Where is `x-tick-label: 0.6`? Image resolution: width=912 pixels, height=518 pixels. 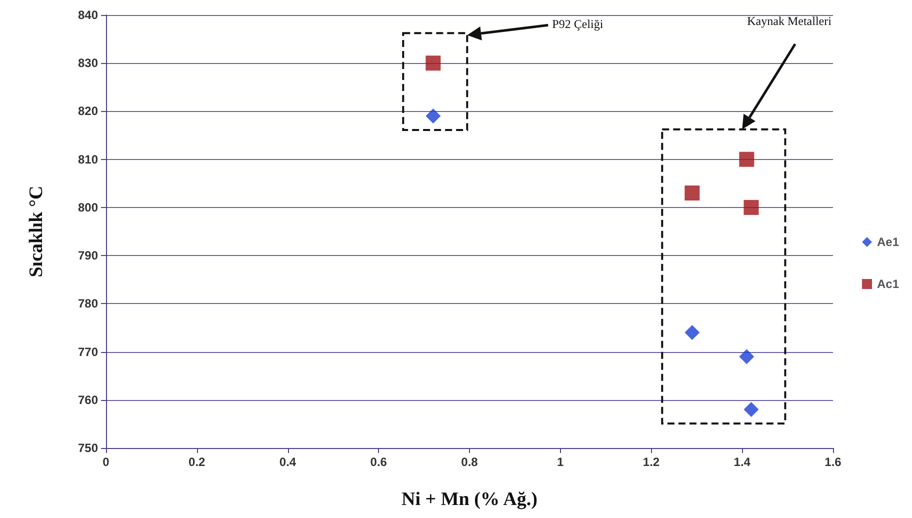 x-tick-label: 0.6 is located at coordinates (379, 462).